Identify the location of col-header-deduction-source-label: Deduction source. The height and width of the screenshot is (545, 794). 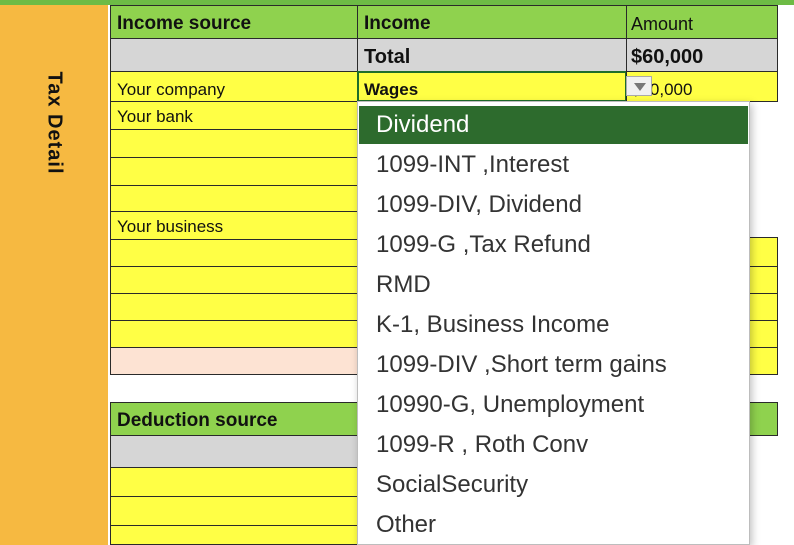
(197, 420).